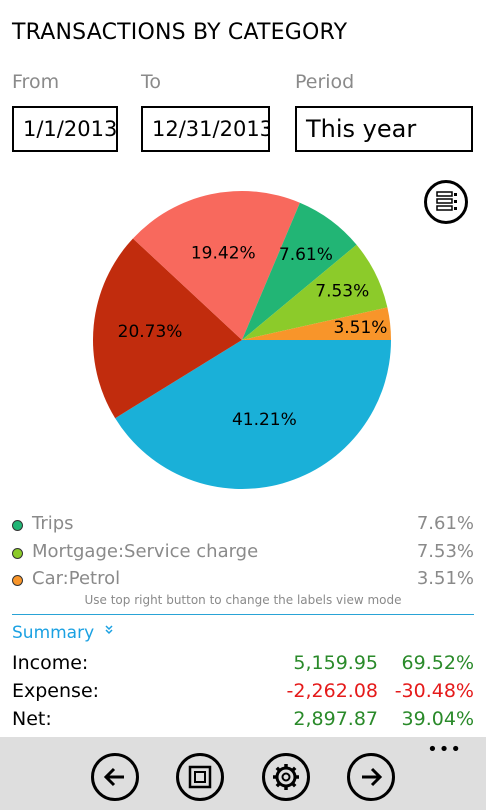 The width and height of the screenshot is (486, 810). What do you see at coordinates (306, 255) in the screenshot?
I see `pie-slice-label: 7.61%` at bounding box center [306, 255].